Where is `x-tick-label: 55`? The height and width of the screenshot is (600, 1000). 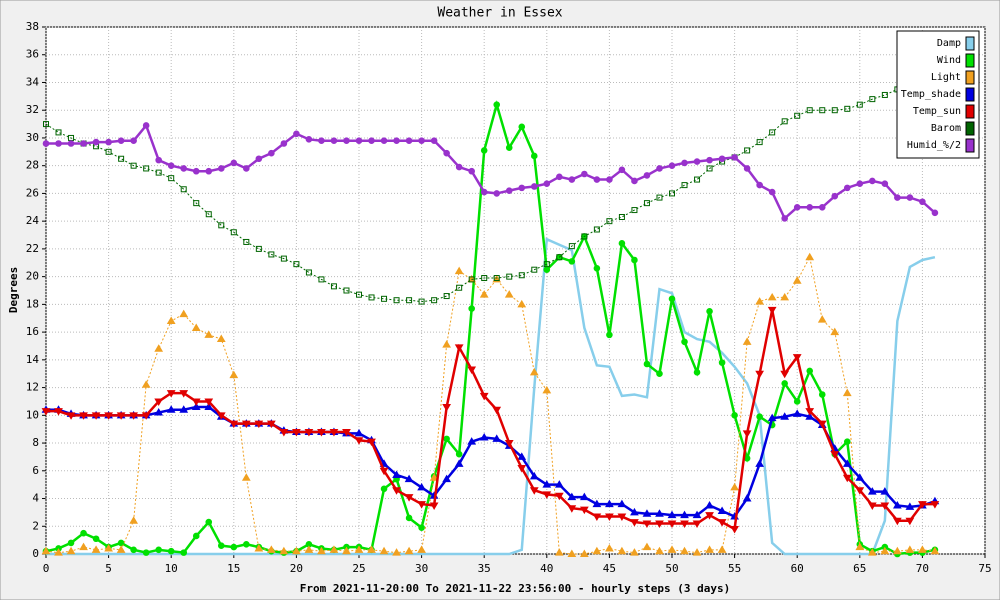
x-tick-label: 55 is located at coordinates (734, 568).